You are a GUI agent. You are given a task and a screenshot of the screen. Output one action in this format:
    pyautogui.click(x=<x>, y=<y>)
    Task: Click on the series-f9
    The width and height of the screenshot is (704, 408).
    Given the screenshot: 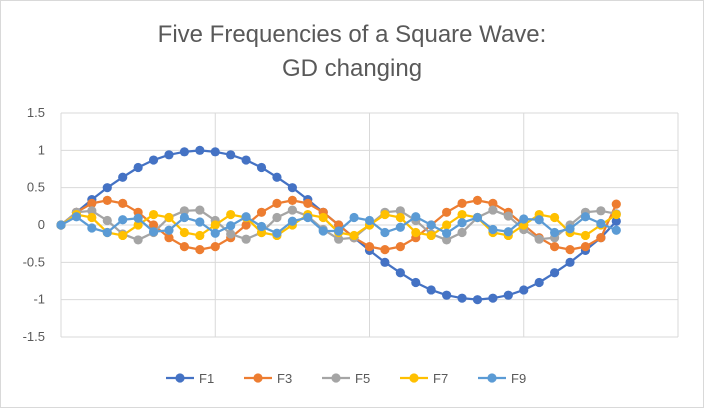 What is the action you would take?
    pyautogui.click(x=338, y=225)
    